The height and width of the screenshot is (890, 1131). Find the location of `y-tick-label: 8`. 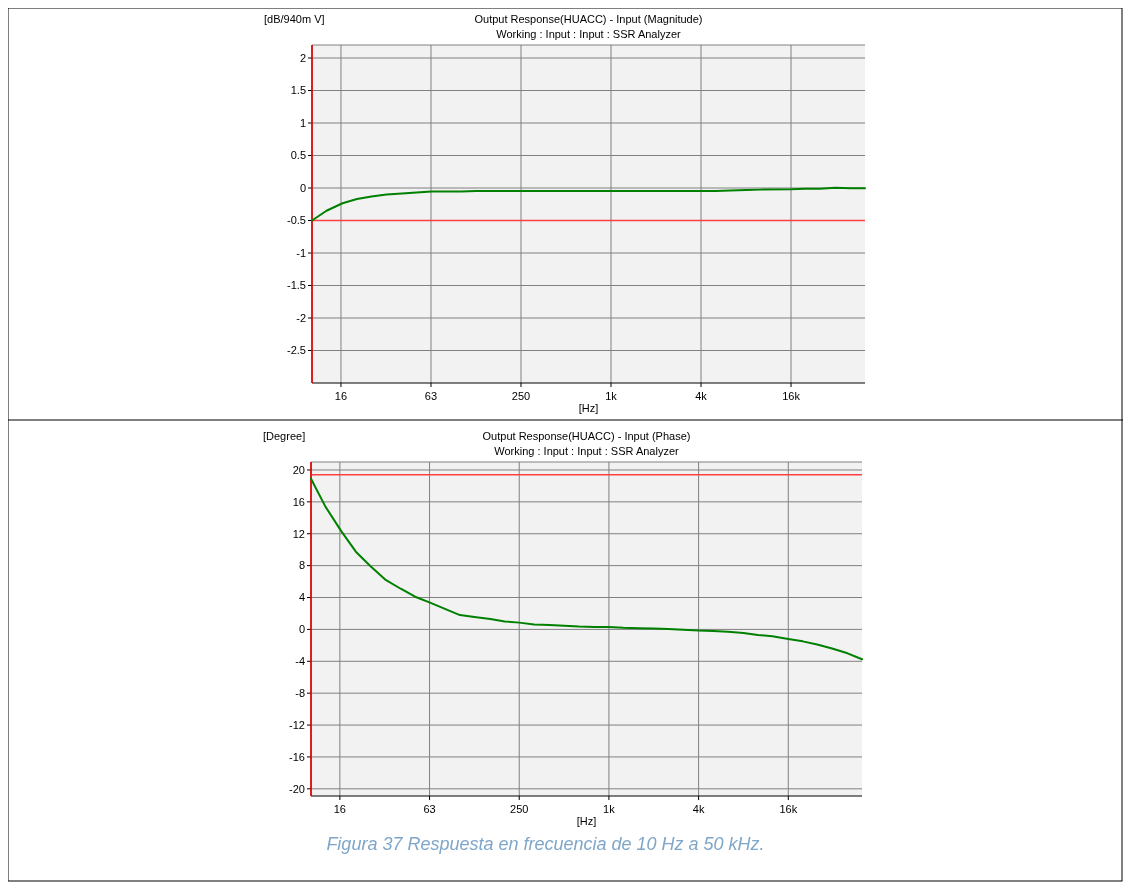

y-tick-label: 8 is located at coordinates (301, 565).